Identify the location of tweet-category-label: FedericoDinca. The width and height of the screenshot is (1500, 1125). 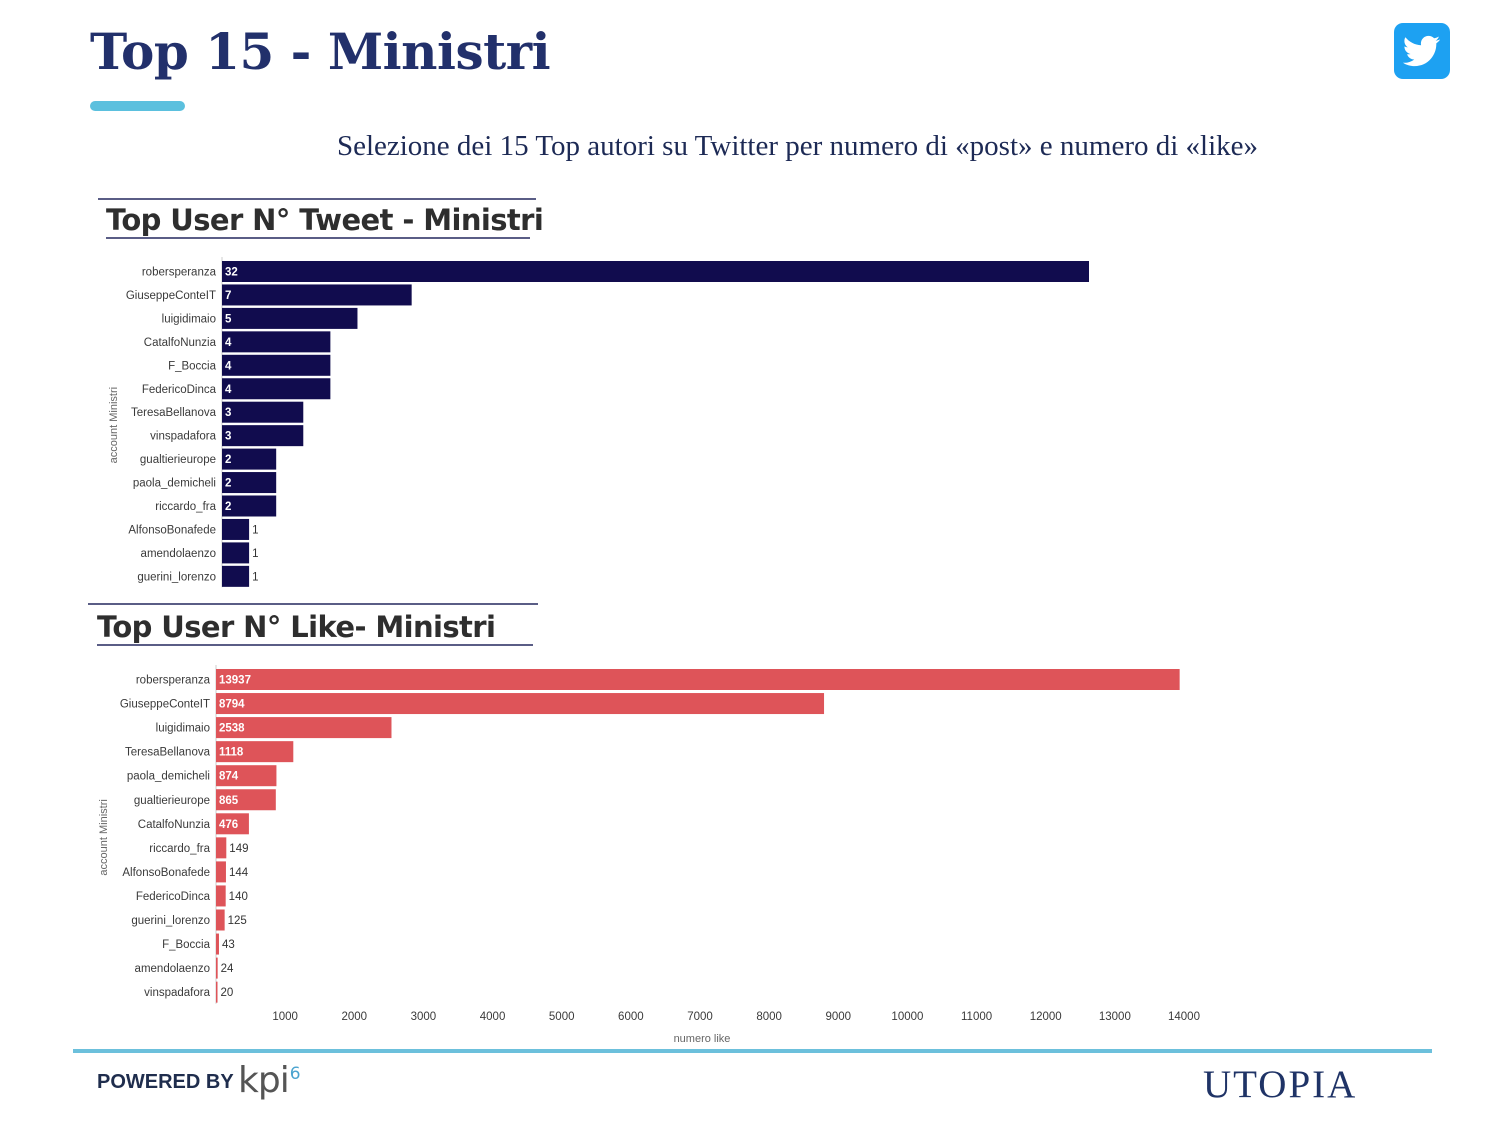
(179, 390).